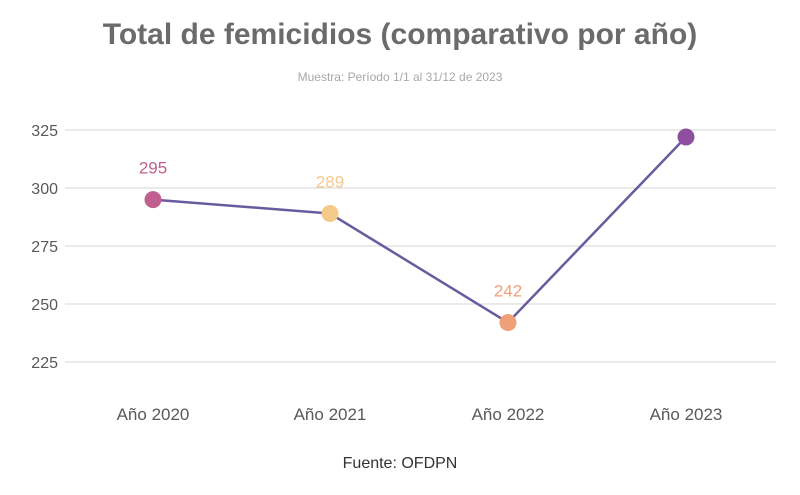 This screenshot has height=495, width=800. What do you see at coordinates (44, 131) in the screenshot?
I see `y-tick-label: 325` at bounding box center [44, 131].